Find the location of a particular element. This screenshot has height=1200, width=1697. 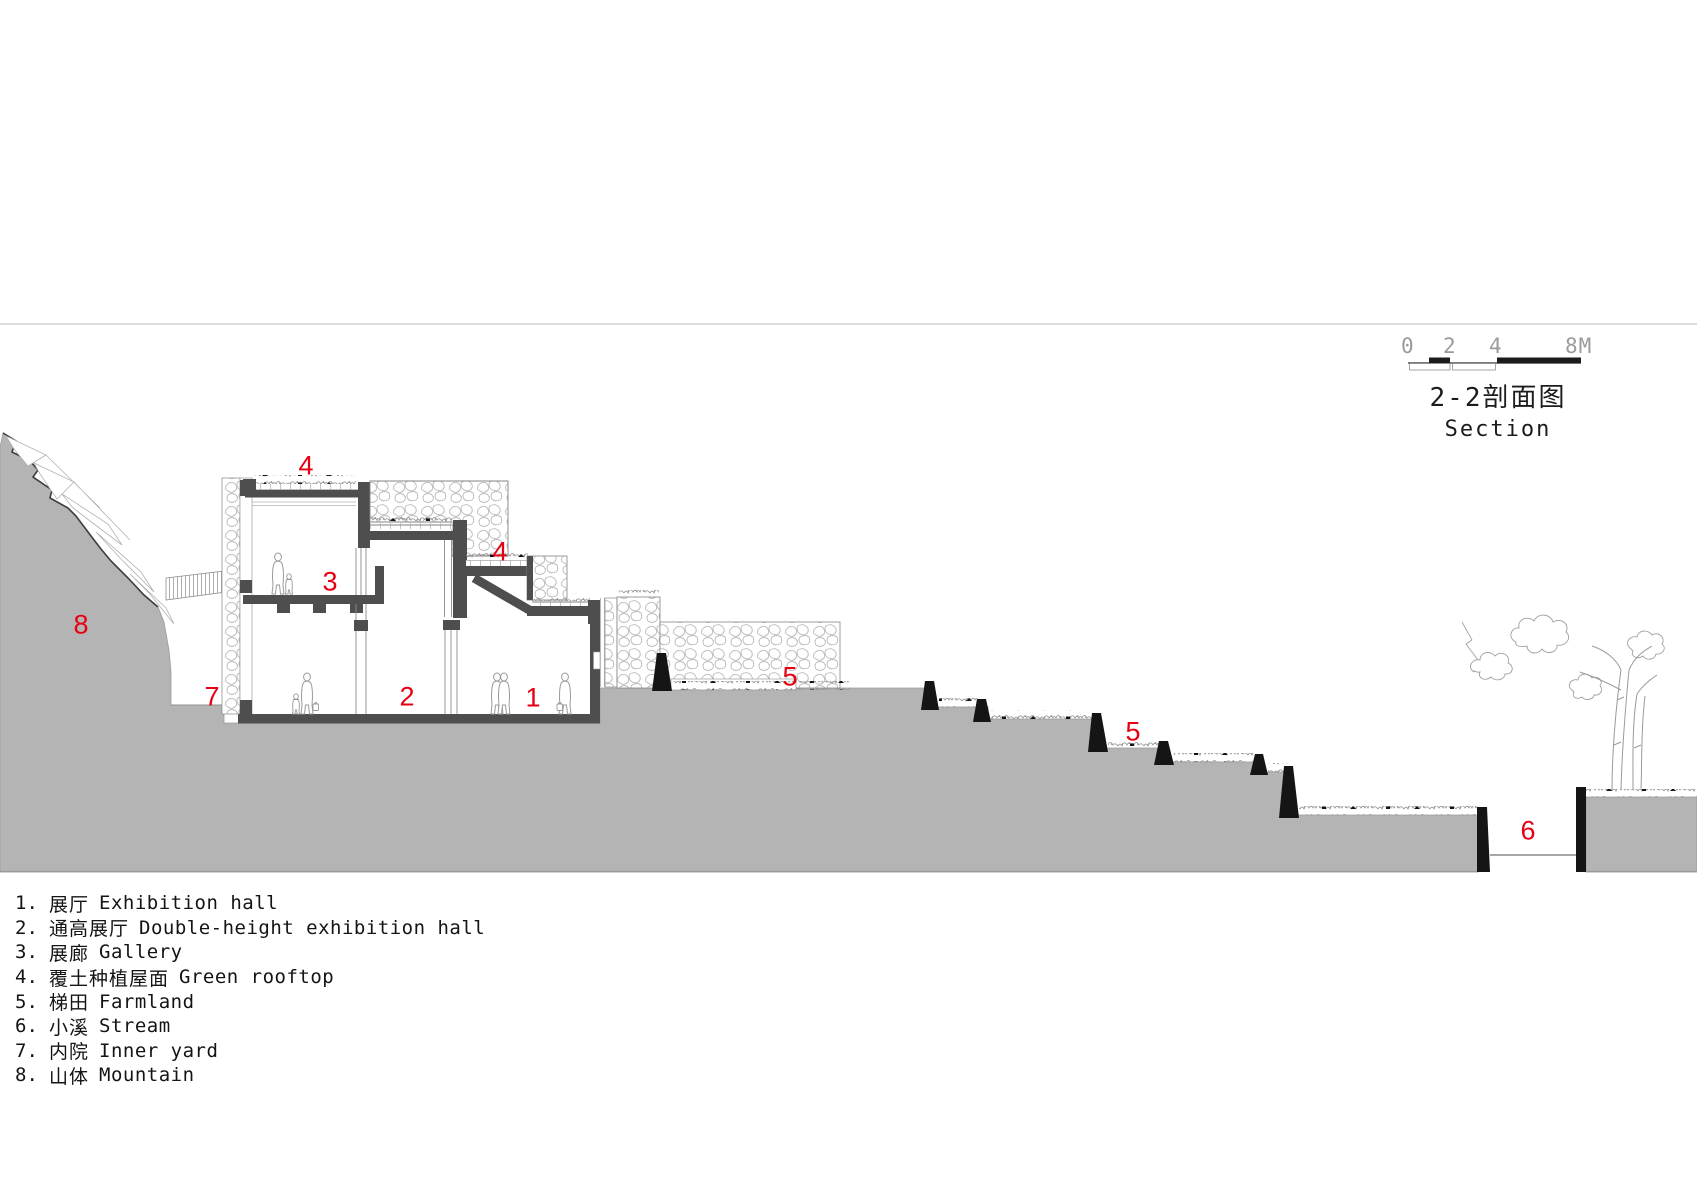

terrace-farmland is located at coordinates (1065, 735).